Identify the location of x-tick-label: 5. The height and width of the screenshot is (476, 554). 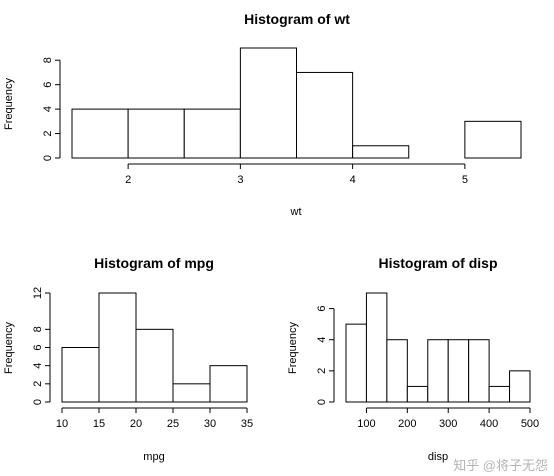
(465, 180).